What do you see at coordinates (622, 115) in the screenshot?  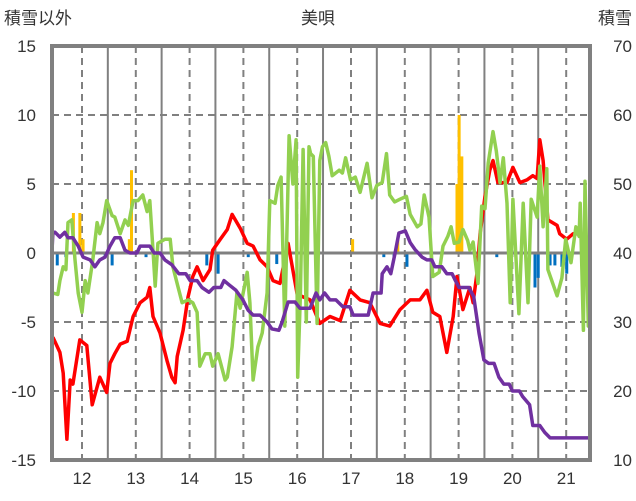 I see `y-right-tick-label: 60` at bounding box center [622, 115].